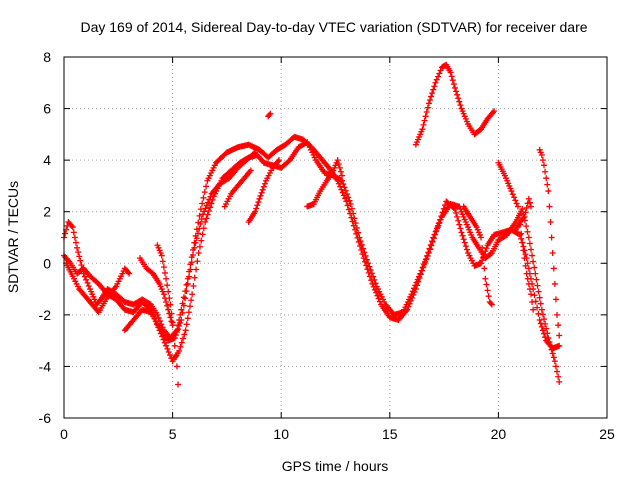 This screenshot has height=480, width=640. Describe the element at coordinates (47, 109) in the screenshot. I see `y-tick-label: 6` at that location.